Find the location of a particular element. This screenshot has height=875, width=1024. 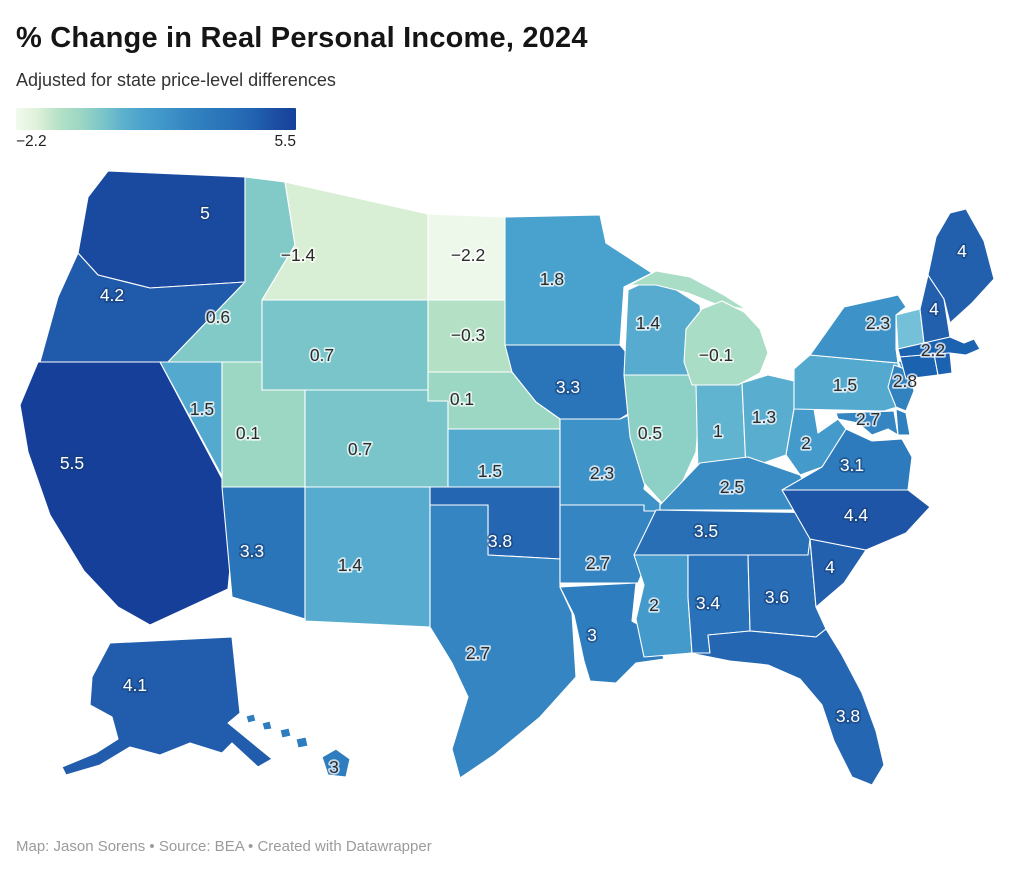

state-value-label-in: 1 is located at coordinates (718, 431).